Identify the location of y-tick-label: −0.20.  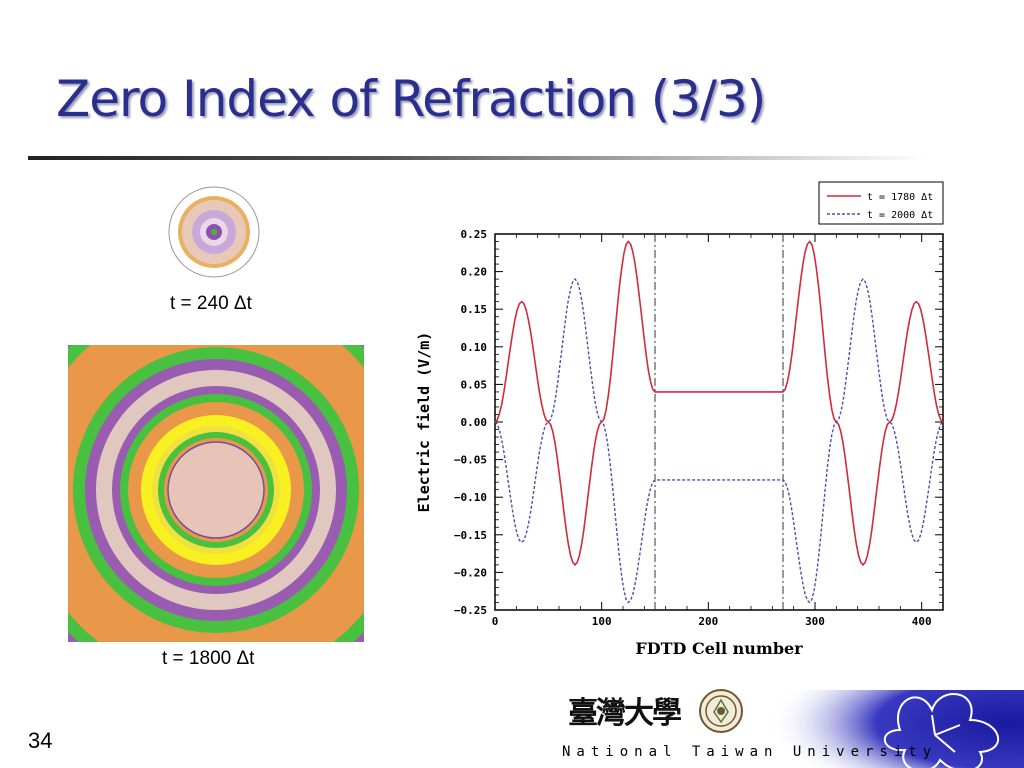
(470, 572).